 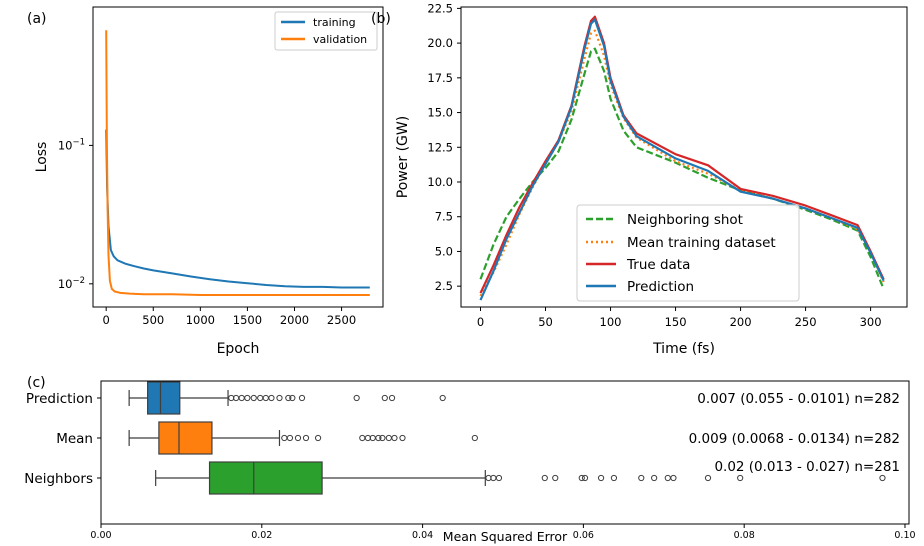 I want to click on legend-label-true-data: True data, so click(x=658, y=265).